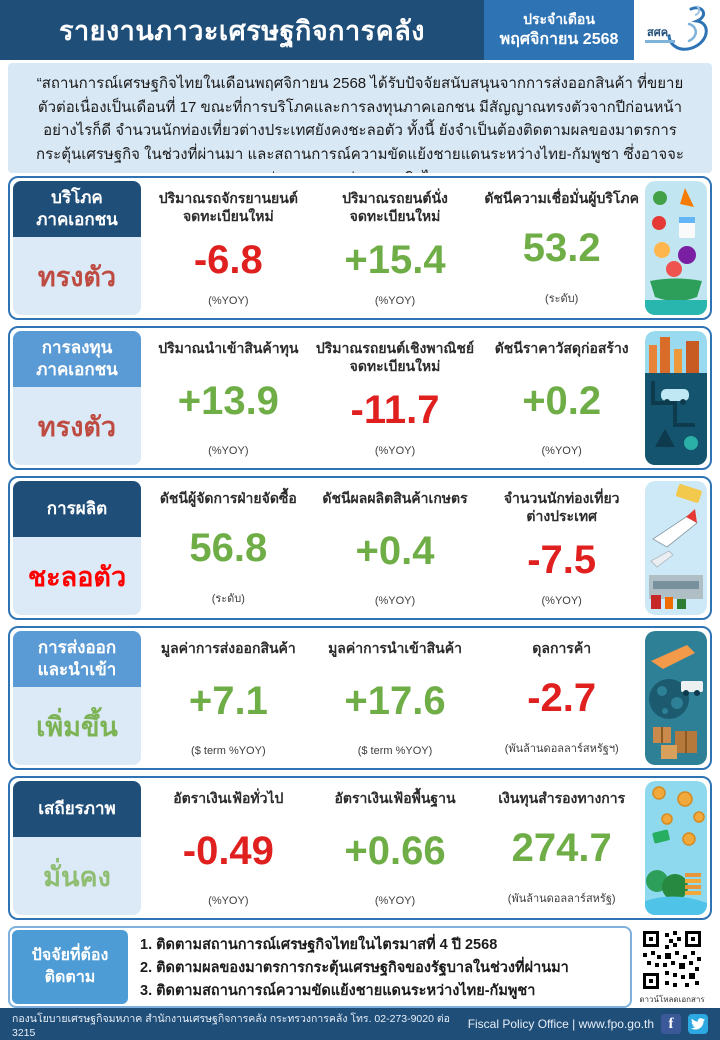  I want to click on metric-label: อัตราเงินเฟ้อทั่วไป, so click(228, 798).